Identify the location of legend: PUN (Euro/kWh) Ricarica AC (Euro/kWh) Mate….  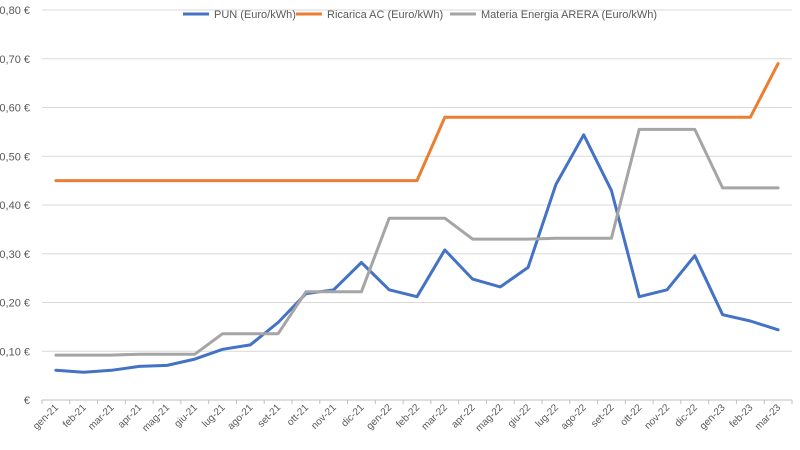
(420, 15).